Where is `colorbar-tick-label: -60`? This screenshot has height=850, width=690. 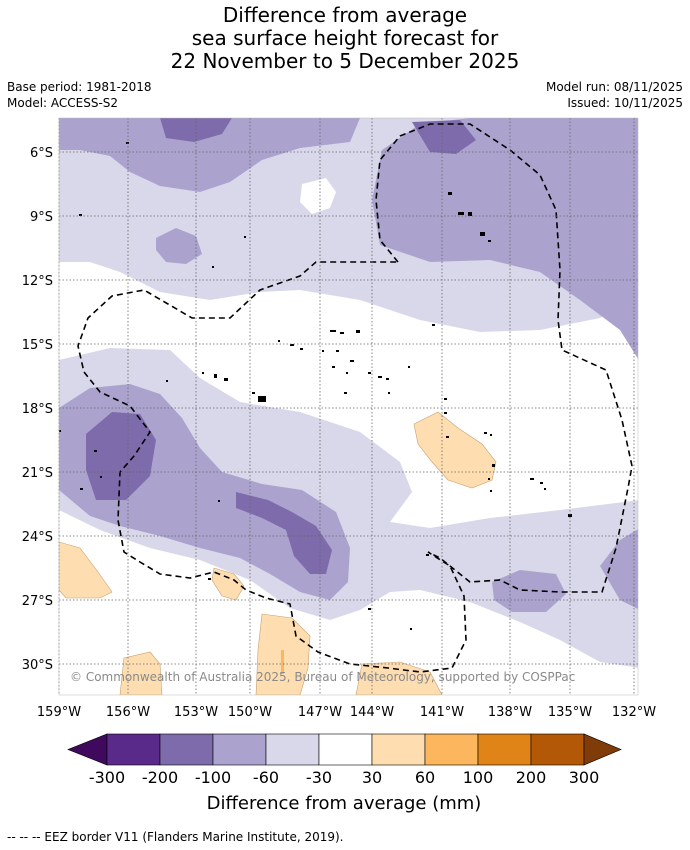 colorbar-tick-label: -60 is located at coordinates (266, 777).